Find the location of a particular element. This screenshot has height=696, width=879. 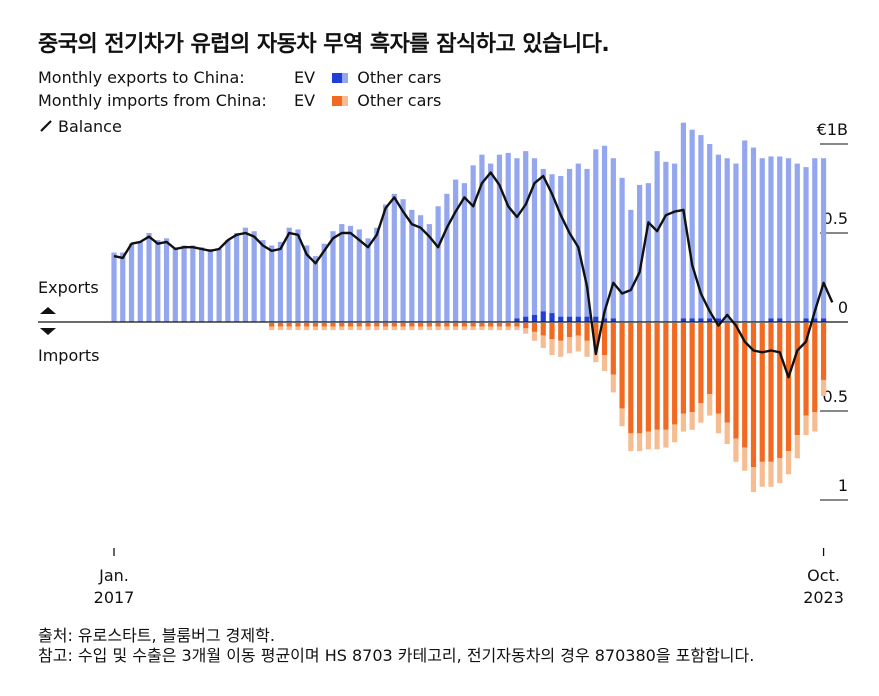

legend-imports-row: Monthly imports from China: is located at coordinates (152, 100).